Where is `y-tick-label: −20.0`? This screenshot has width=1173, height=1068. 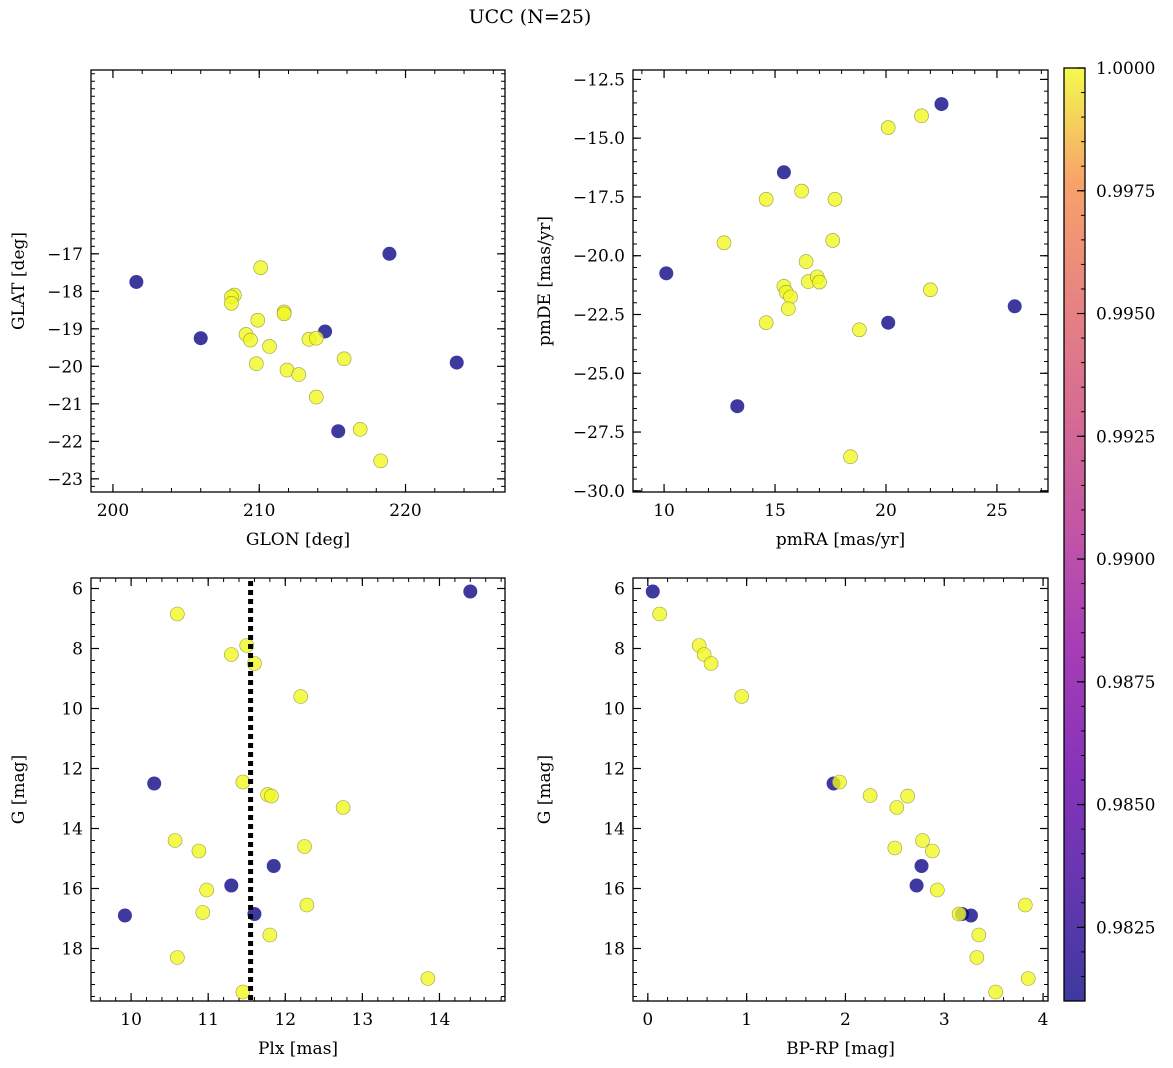
y-tick-label: −20.0 is located at coordinates (599, 257).